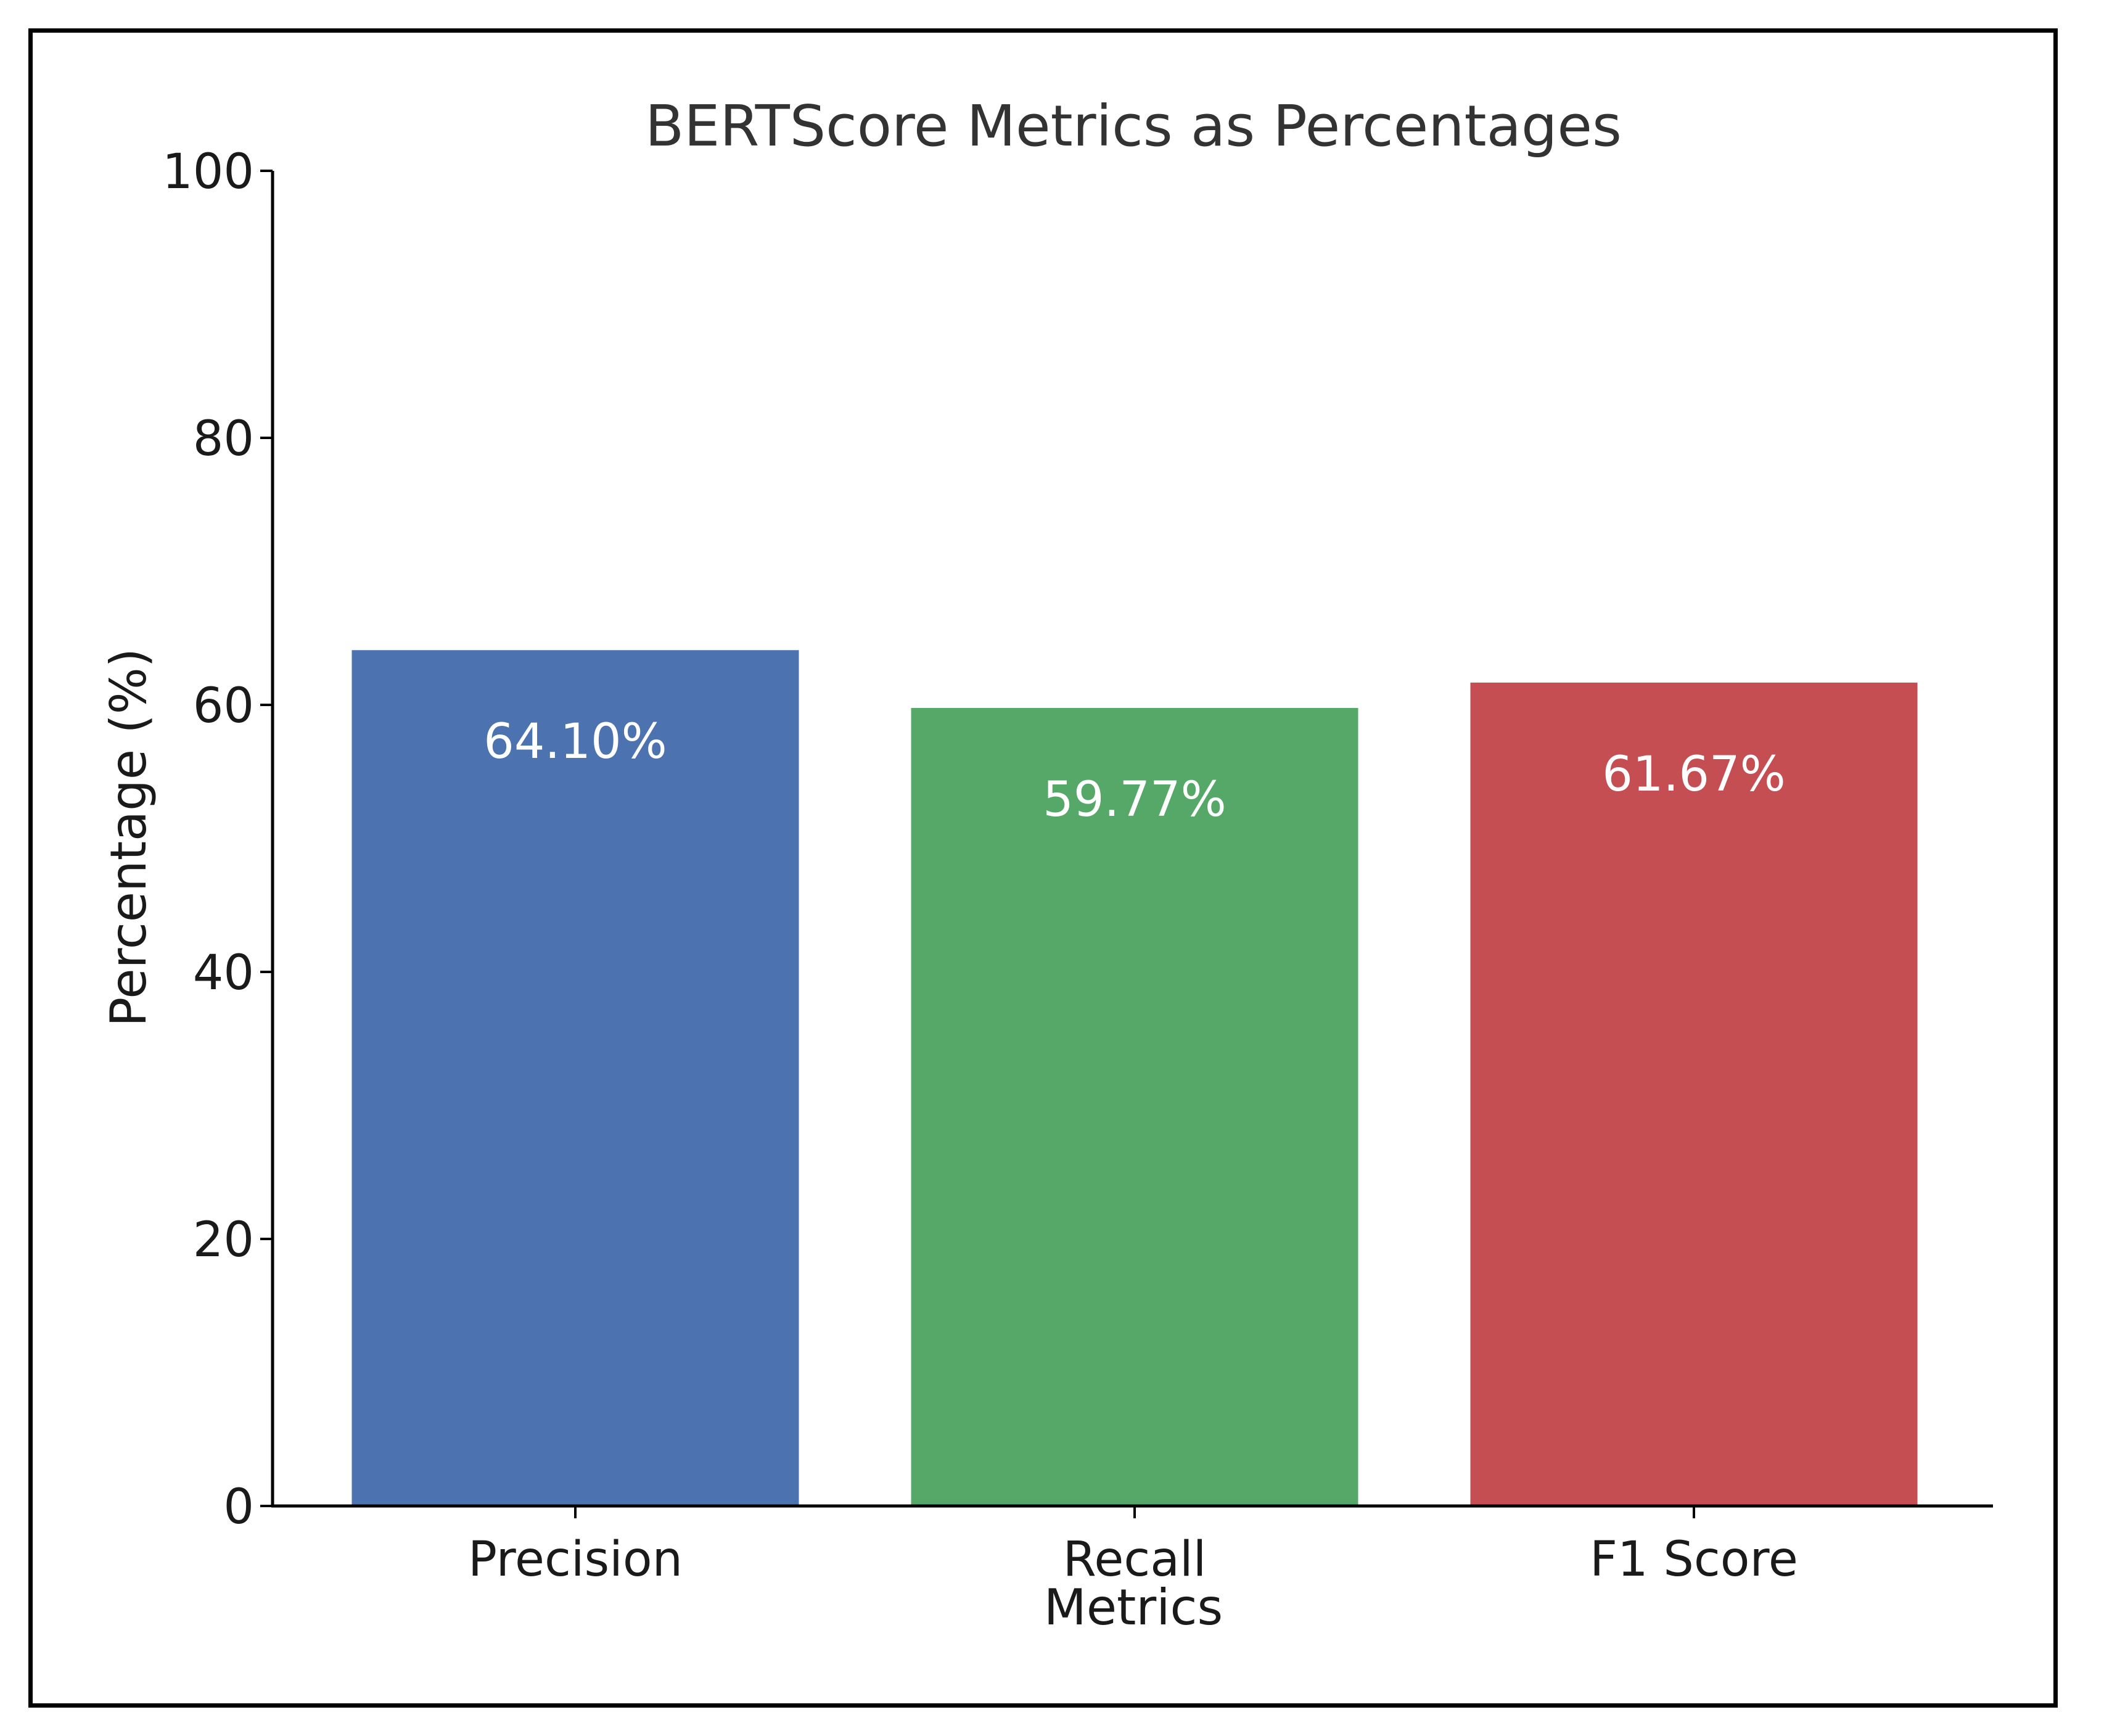  I want to click on x-tick-label: Precision, so click(575, 1560).